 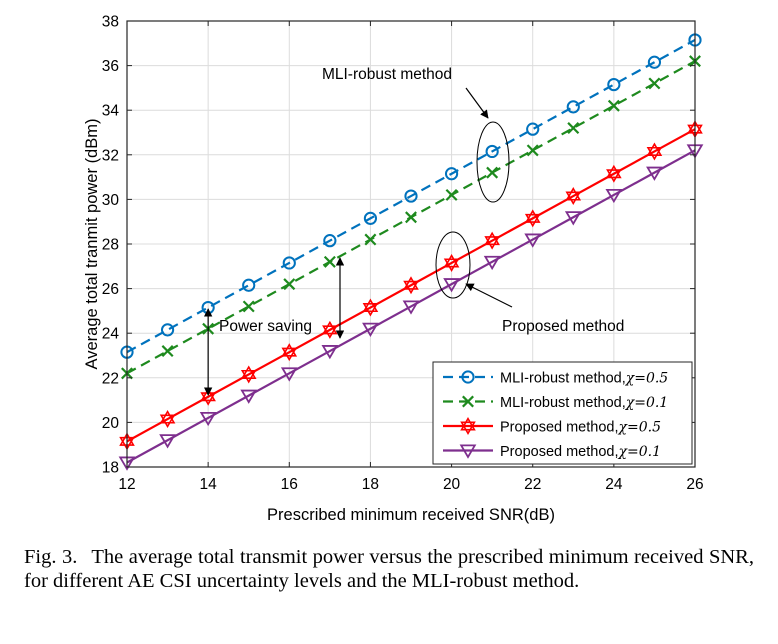 What do you see at coordinates (209, 484) in the screenshot?
I see `x-tick-label: 14` at bounding box center [209, 484].